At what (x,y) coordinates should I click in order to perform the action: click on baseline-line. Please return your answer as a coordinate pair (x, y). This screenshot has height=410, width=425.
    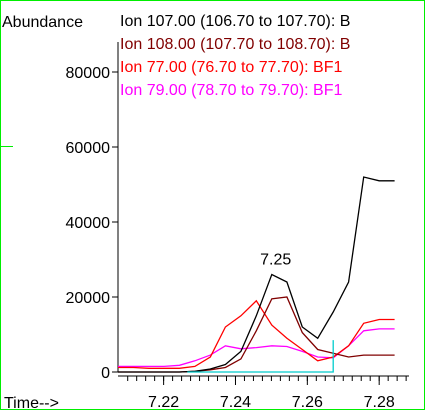
    Looking at the image, I should click on (260, 356).